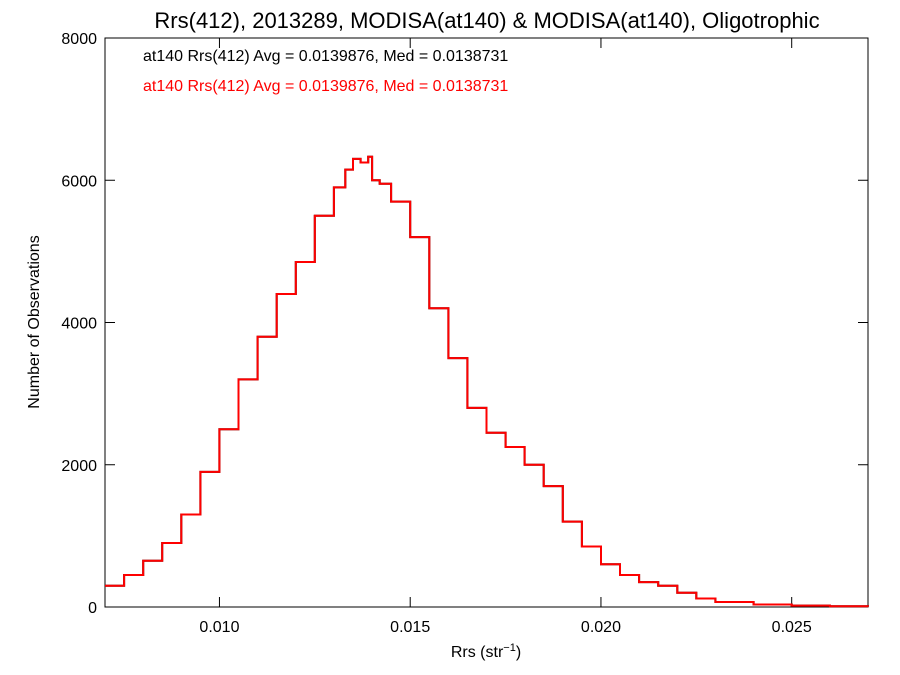 The image size is (900, 675). I want to click on y-tick-label: 8000, so click(79, 39).